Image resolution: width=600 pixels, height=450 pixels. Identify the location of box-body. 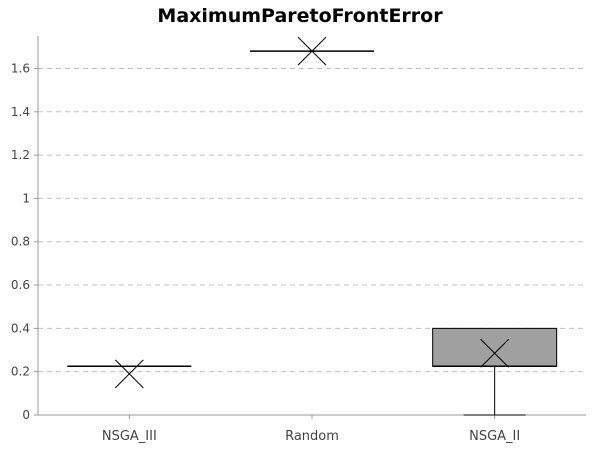
(495, 347).